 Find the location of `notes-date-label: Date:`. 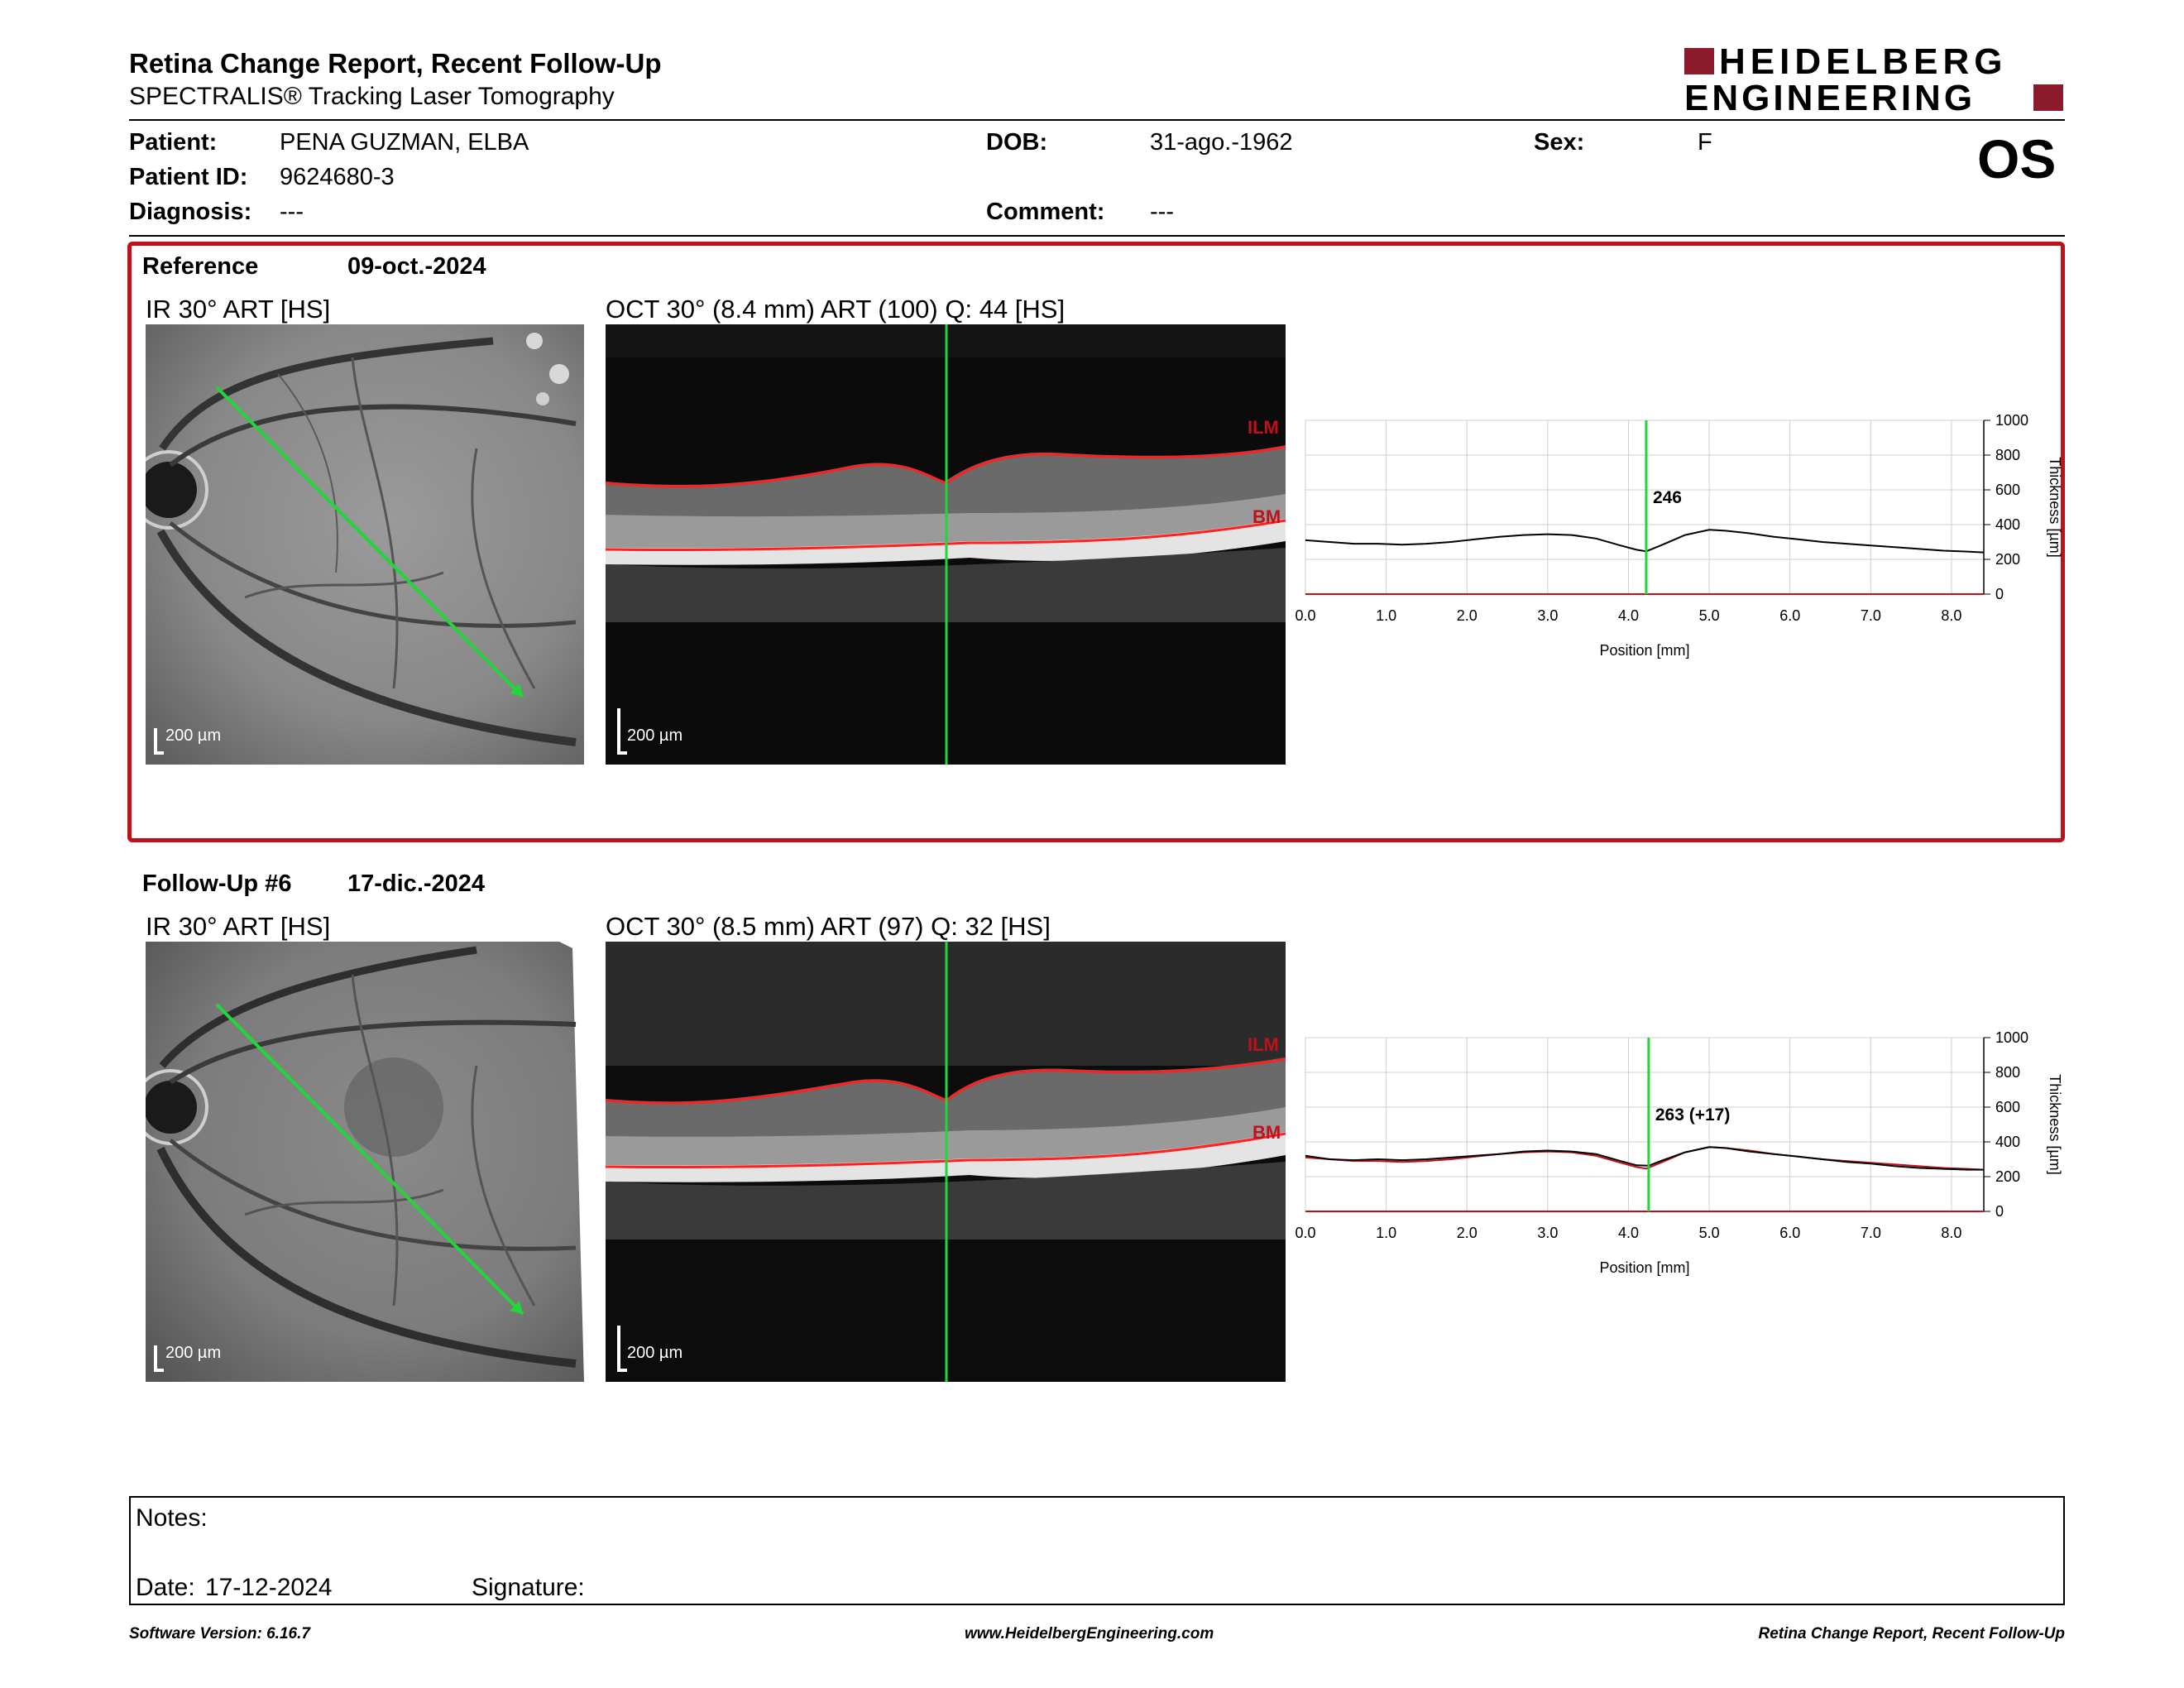

notes-date-label: Date: is located at coordinates (165, 1587).